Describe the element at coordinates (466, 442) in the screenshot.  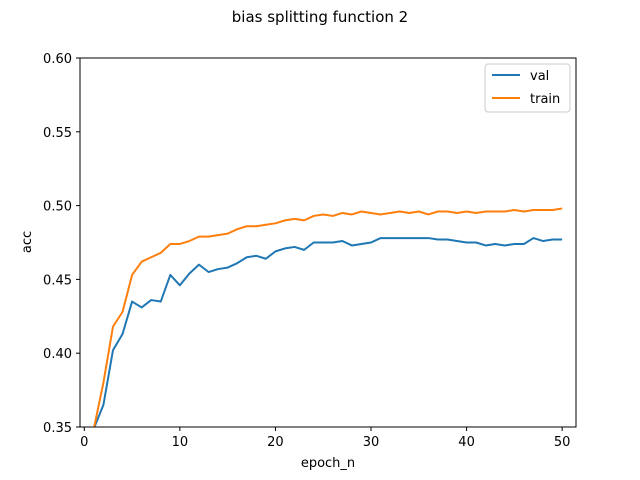
I see `x-tick-label: 40` at that location.